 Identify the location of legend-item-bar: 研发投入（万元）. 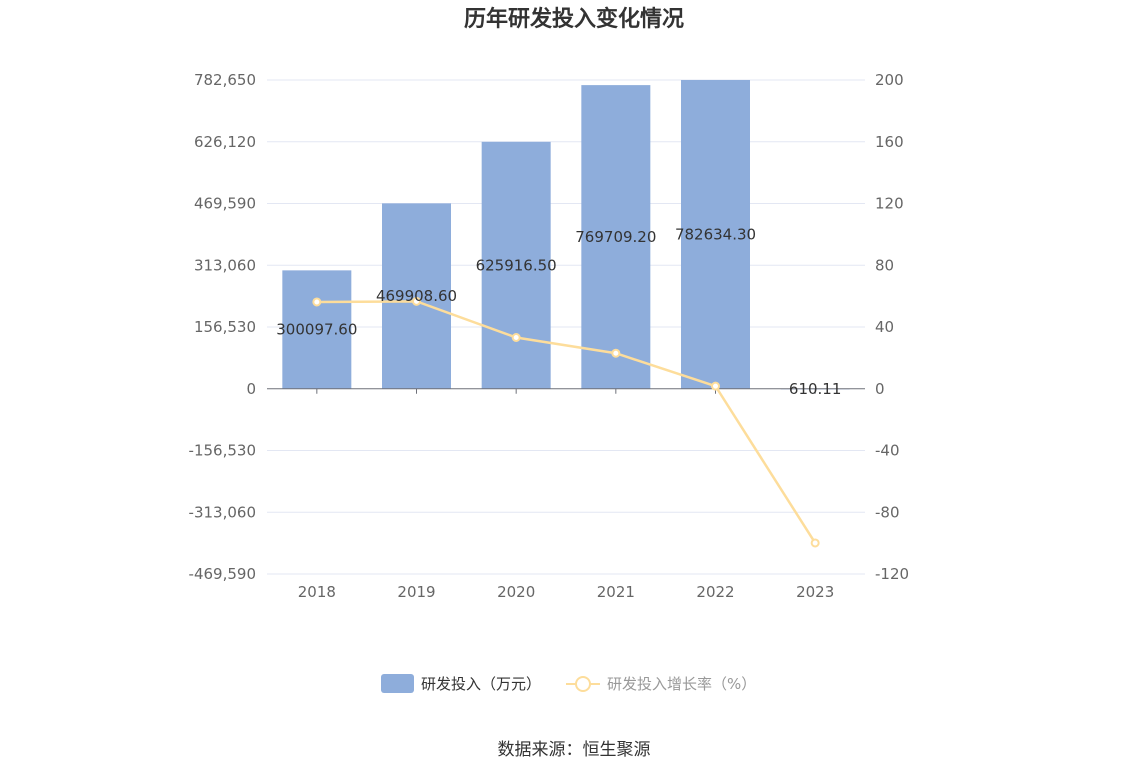
(461, 683).